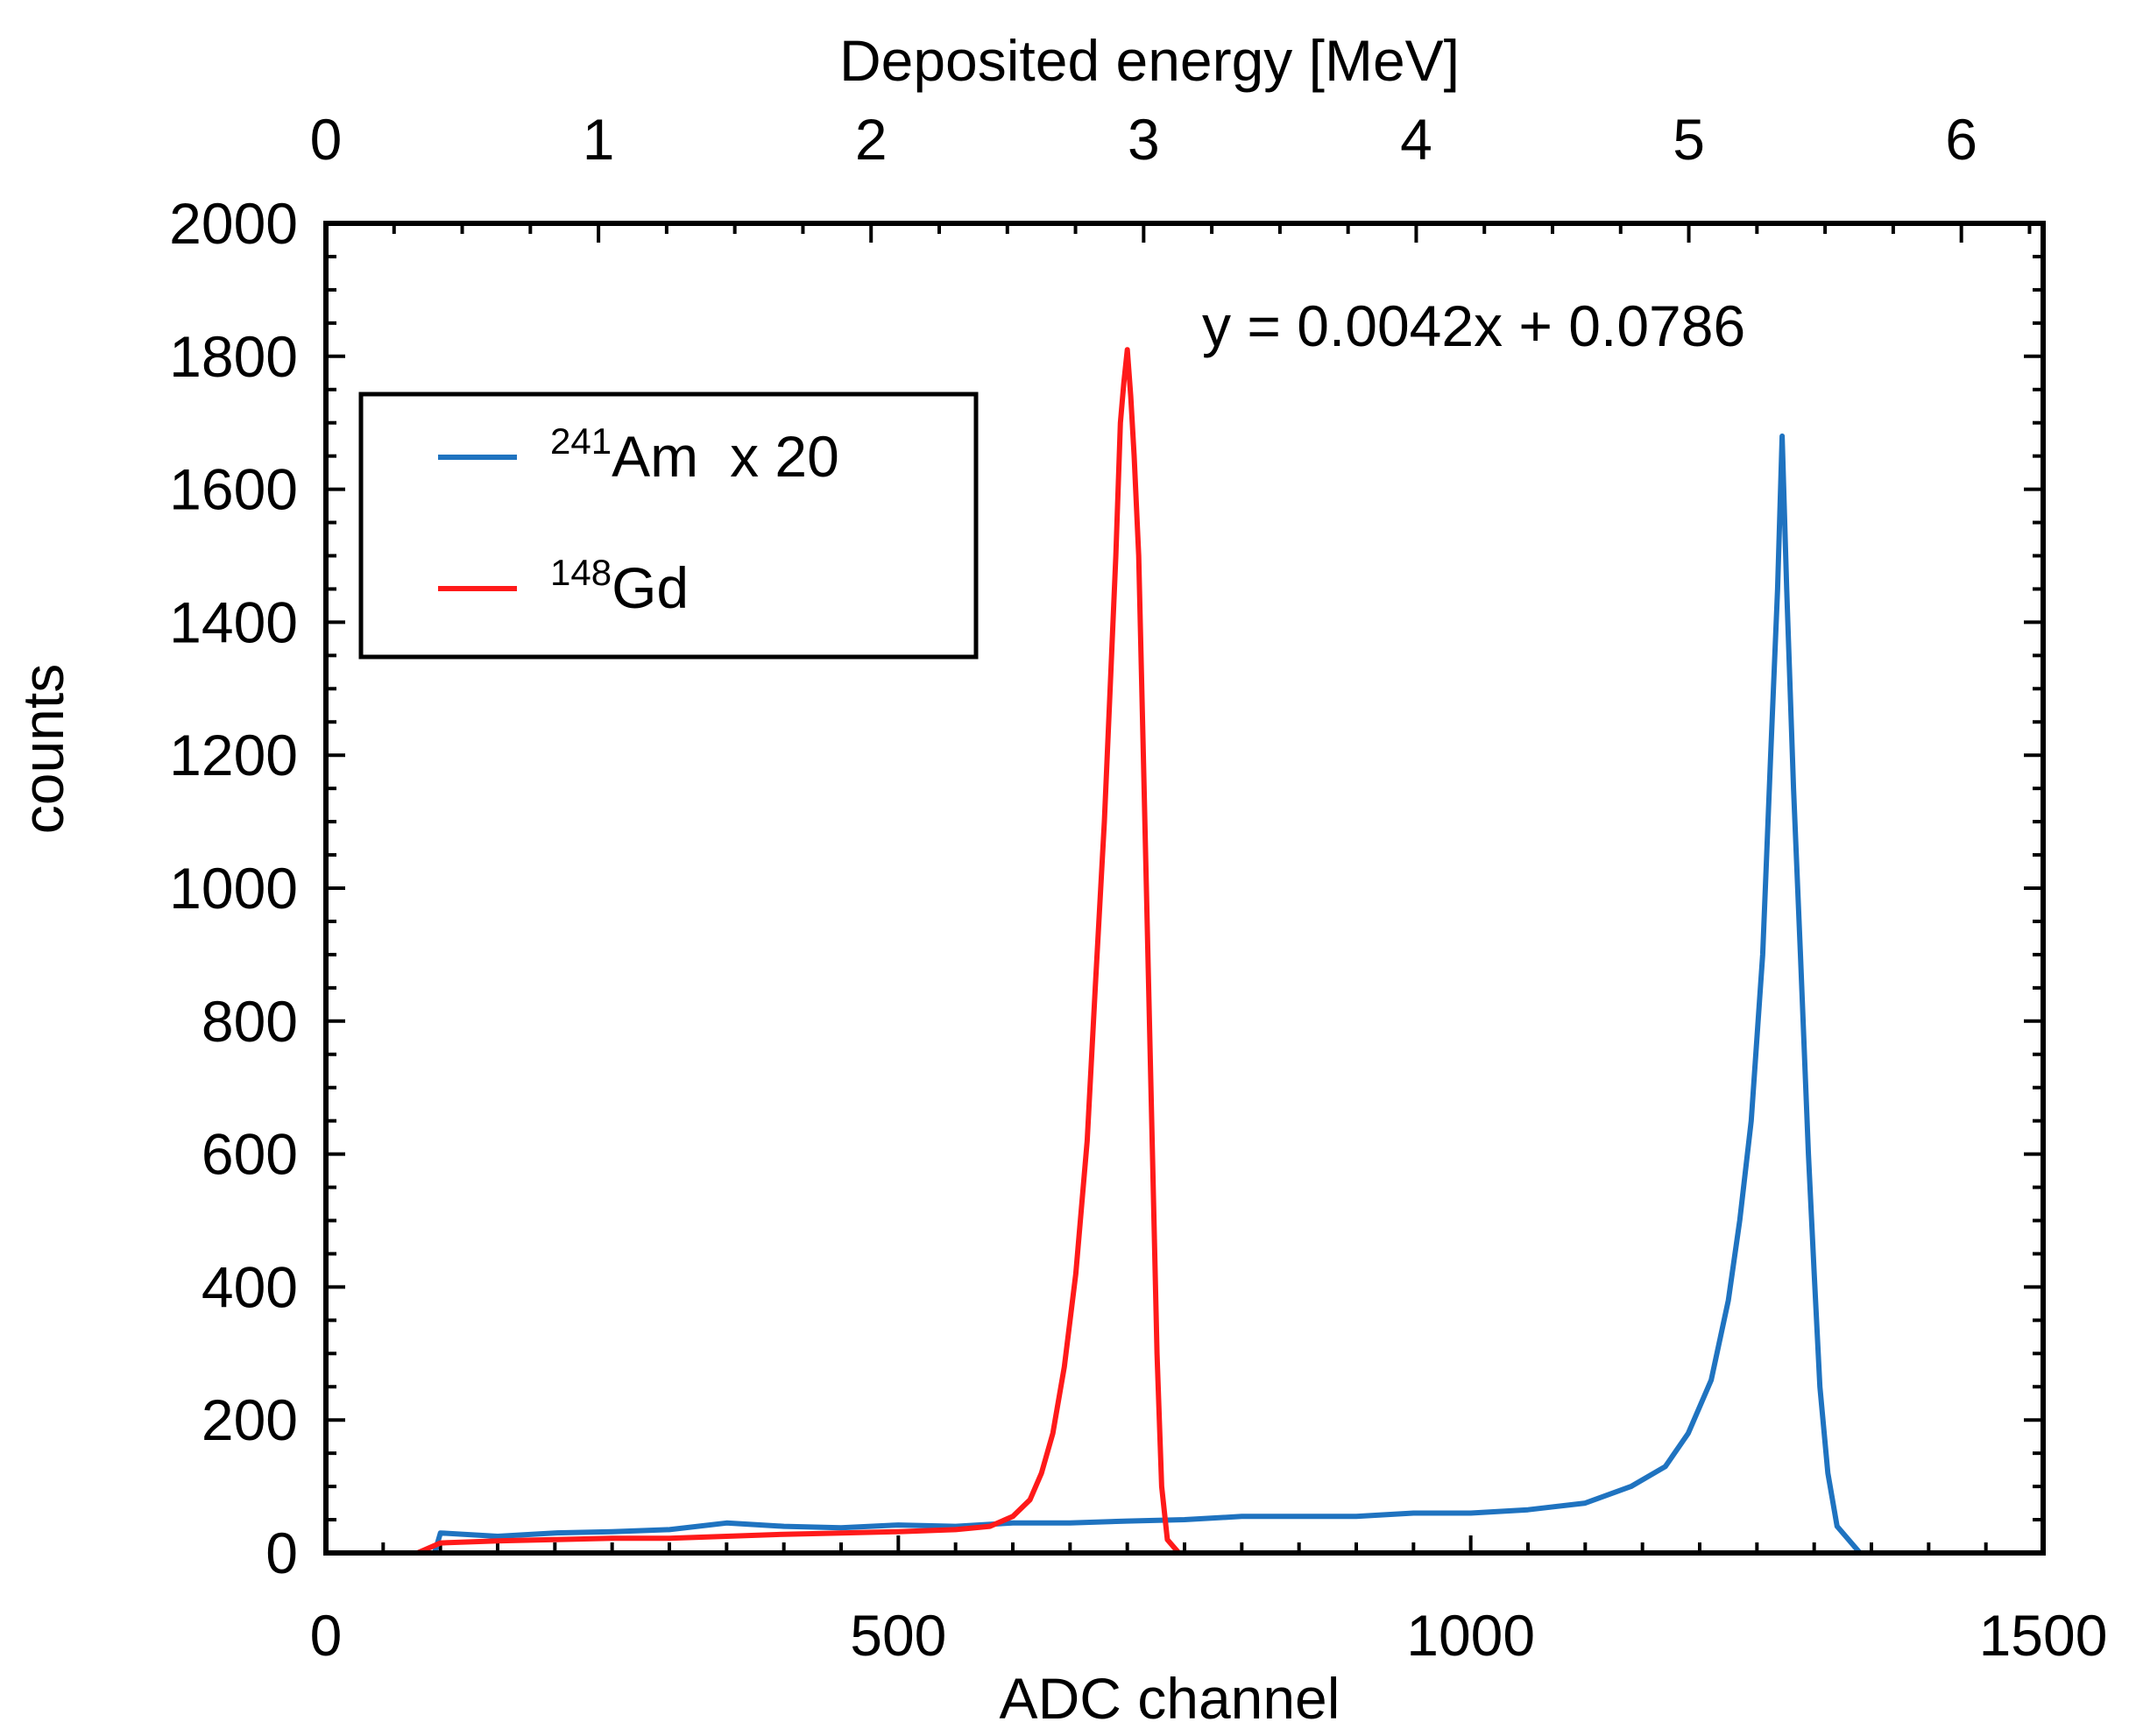  I want to click on legend-main-am: Am, so click(655, 456).